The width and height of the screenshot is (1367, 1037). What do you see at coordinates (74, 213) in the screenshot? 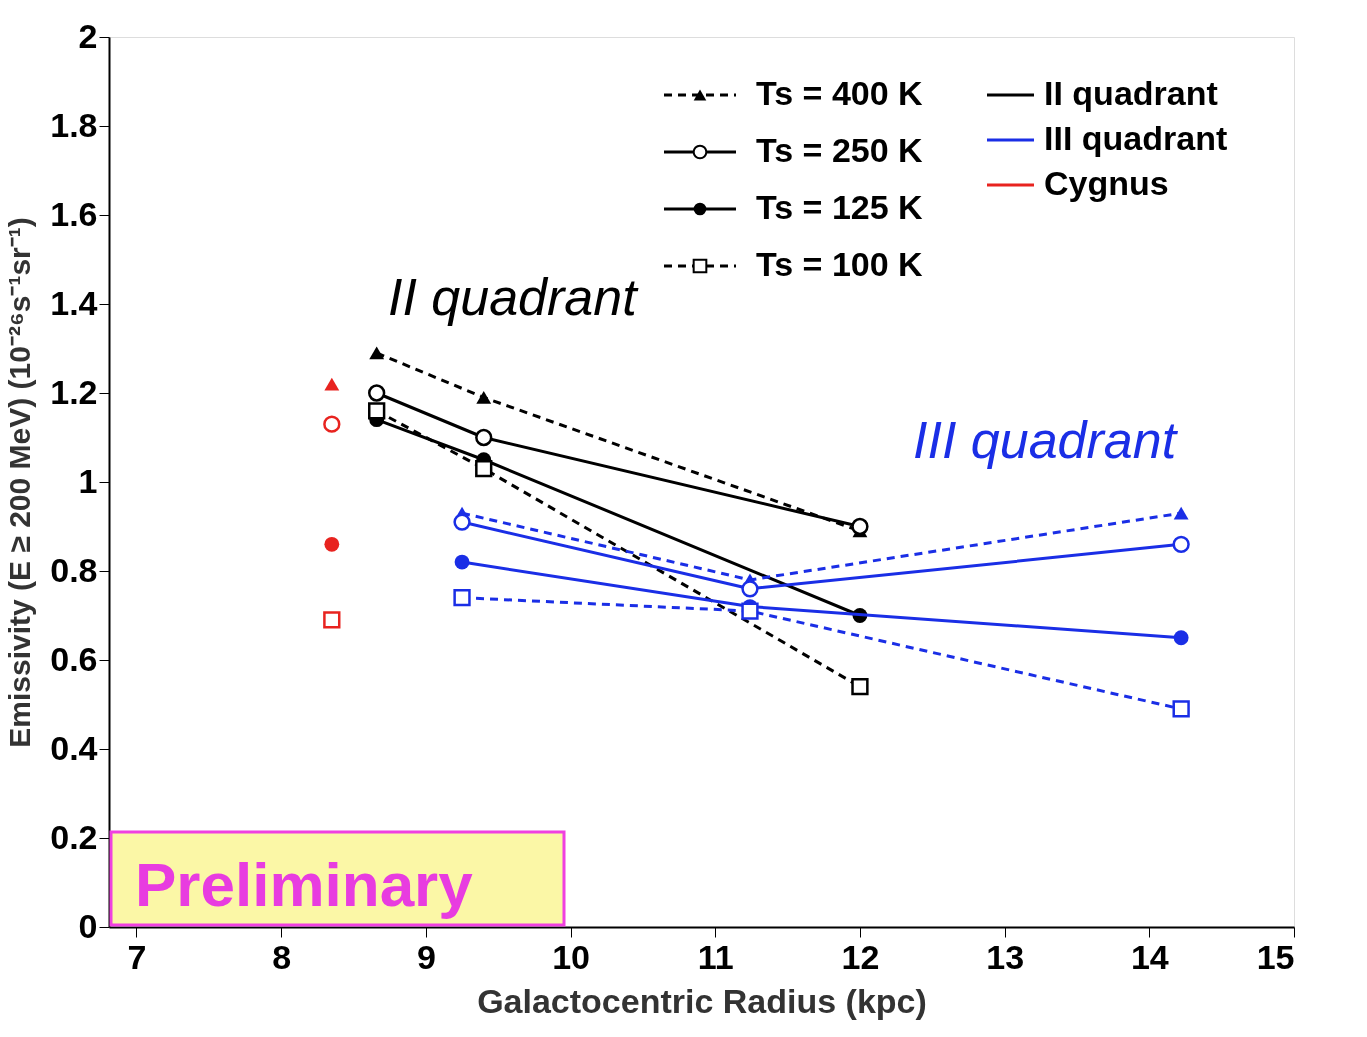
I see `y-tick-label: 1.6` at bounding box center [74, 213].